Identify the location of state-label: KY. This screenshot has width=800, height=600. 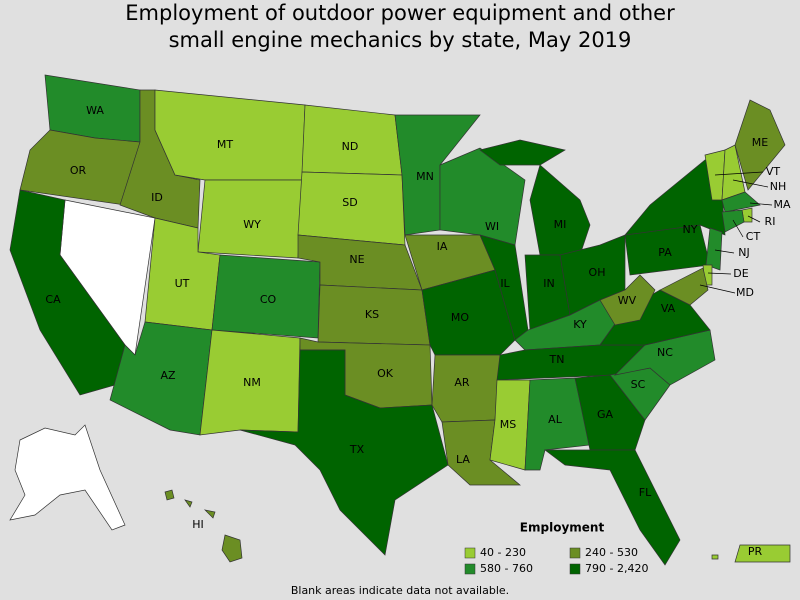
(580, 324).